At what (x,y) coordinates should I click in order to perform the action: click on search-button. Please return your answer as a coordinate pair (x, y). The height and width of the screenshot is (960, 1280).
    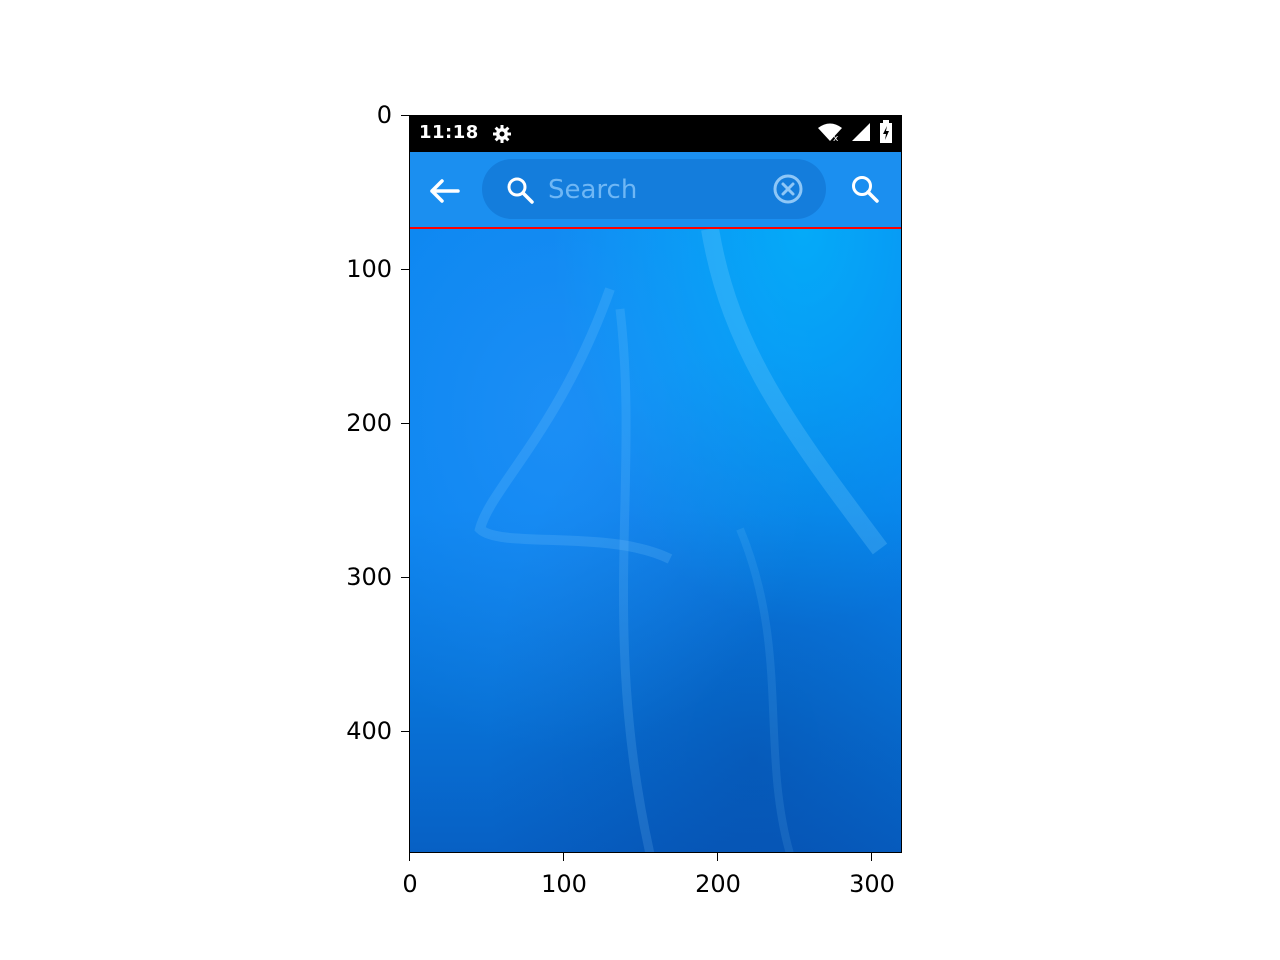
    Looking at the image, I should click on (865, 189).